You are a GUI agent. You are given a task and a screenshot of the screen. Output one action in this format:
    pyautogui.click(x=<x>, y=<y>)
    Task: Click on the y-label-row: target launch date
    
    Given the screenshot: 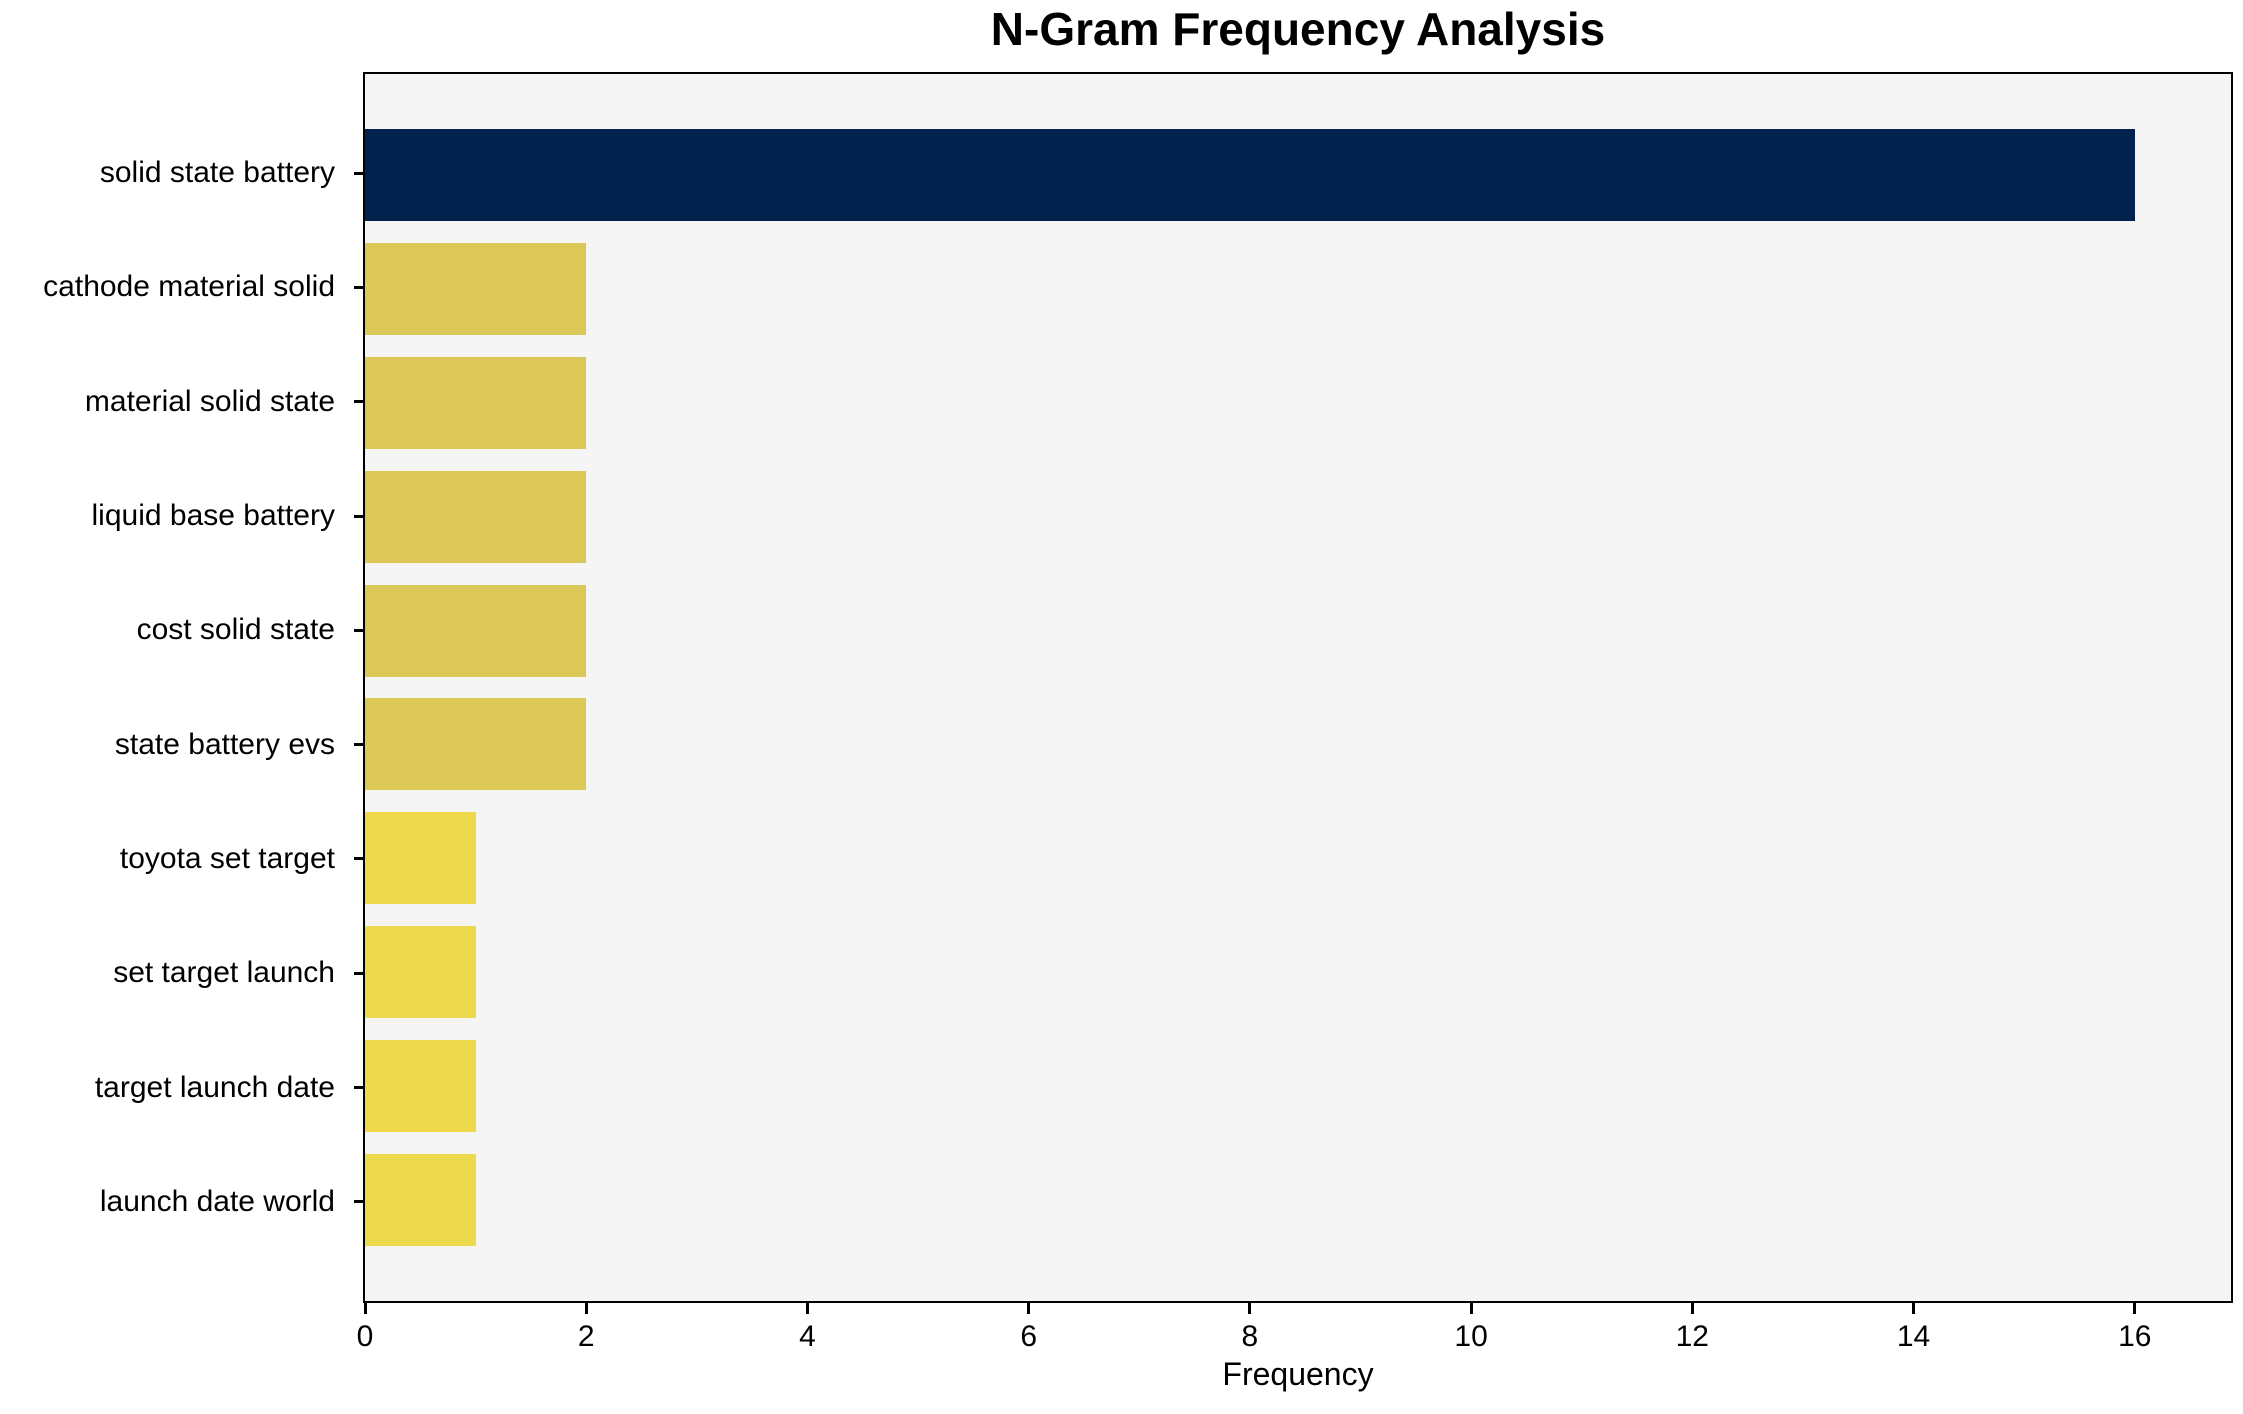 What is the action you would take?
    pyautogui.click(x=181, y=1087)
    